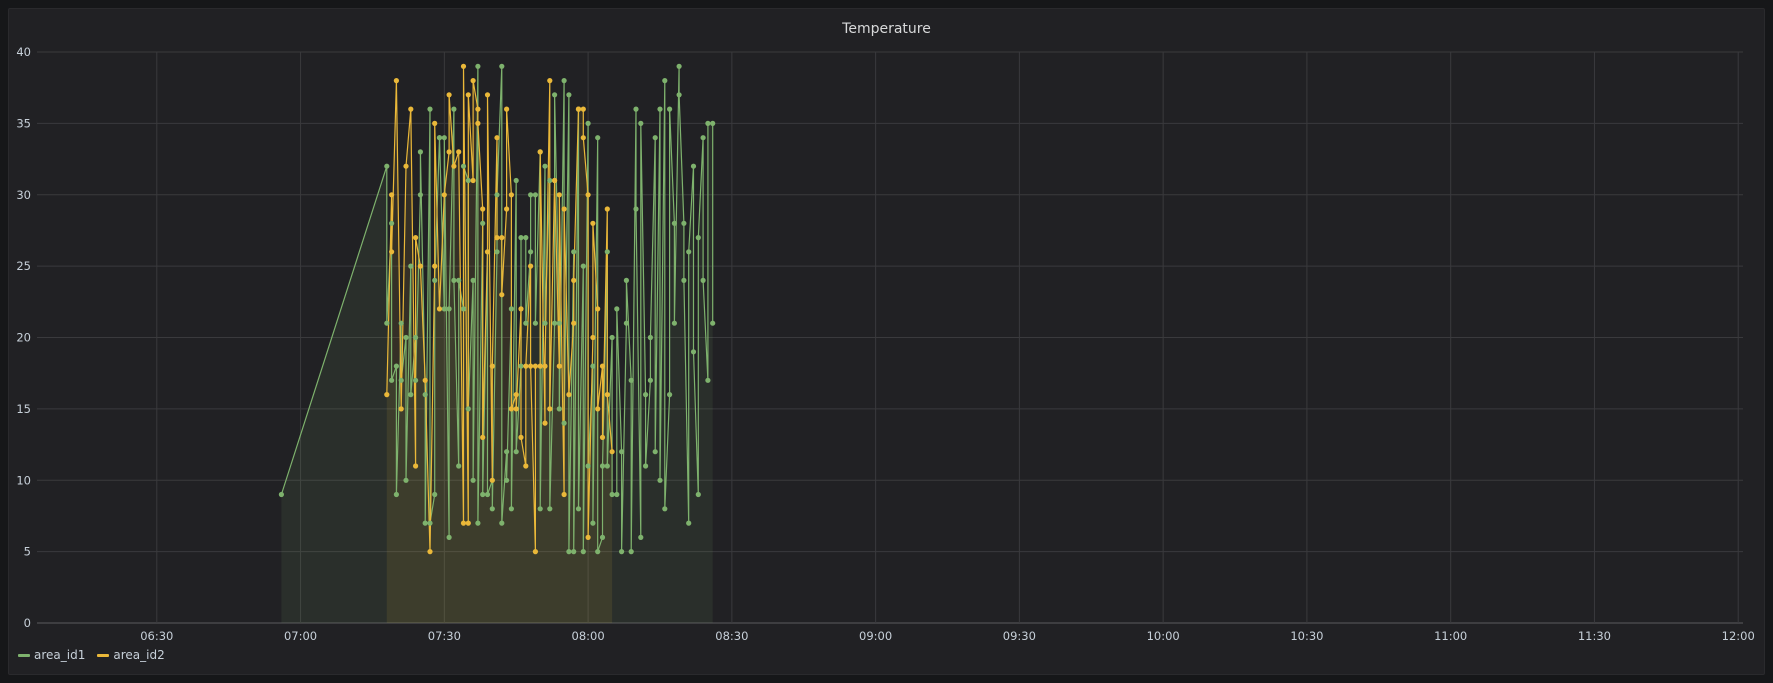 This screenshot has width=1773, height=683. Describe the element at coordinates (139, 655) in the screenshot. I see `legend-label: area_id2` at that location.